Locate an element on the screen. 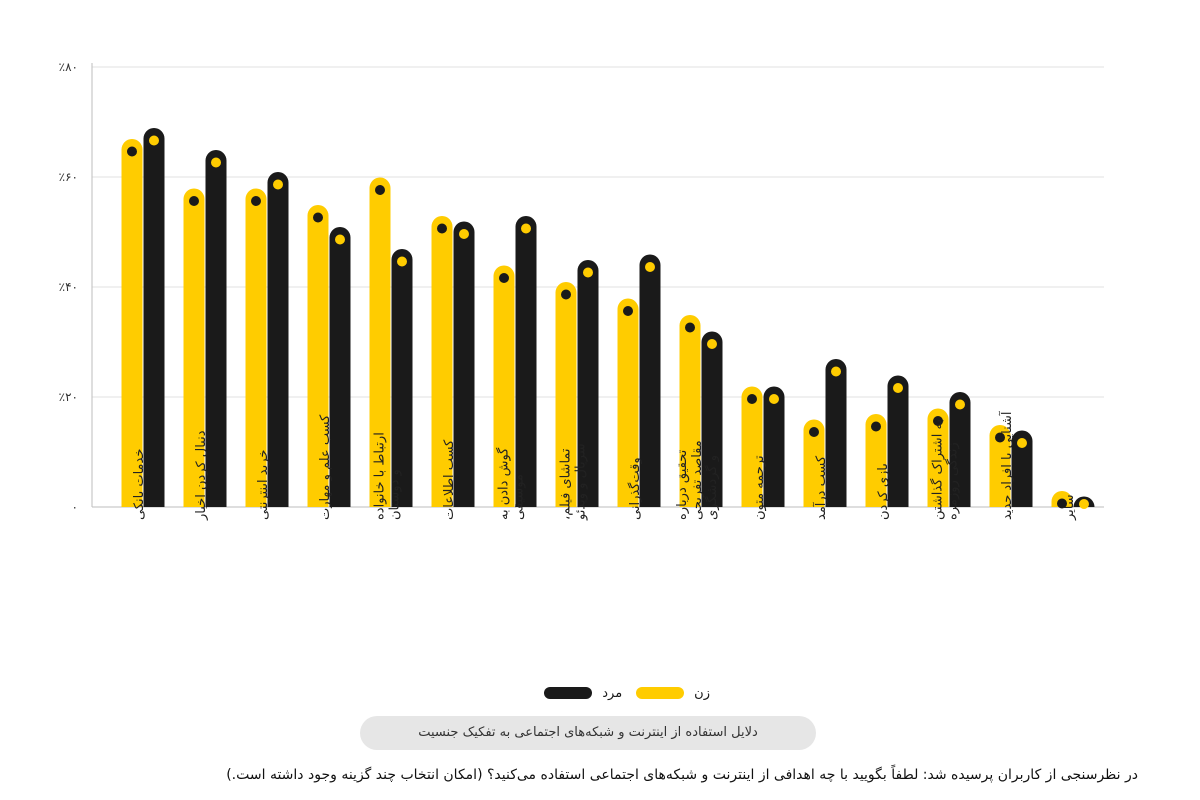 Image resolution: width=1200 pixels, height=800 pixels. category-label: تحقیق درباره مقاصد تفریحی و گردشگری is located at coordinates (697, 480).